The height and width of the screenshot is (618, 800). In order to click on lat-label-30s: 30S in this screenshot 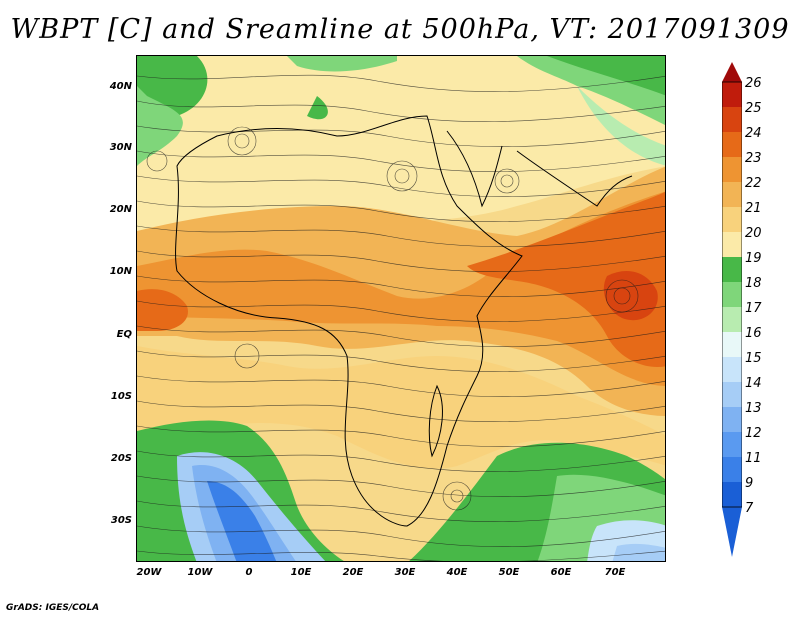, I will do `click(121, 520)`.